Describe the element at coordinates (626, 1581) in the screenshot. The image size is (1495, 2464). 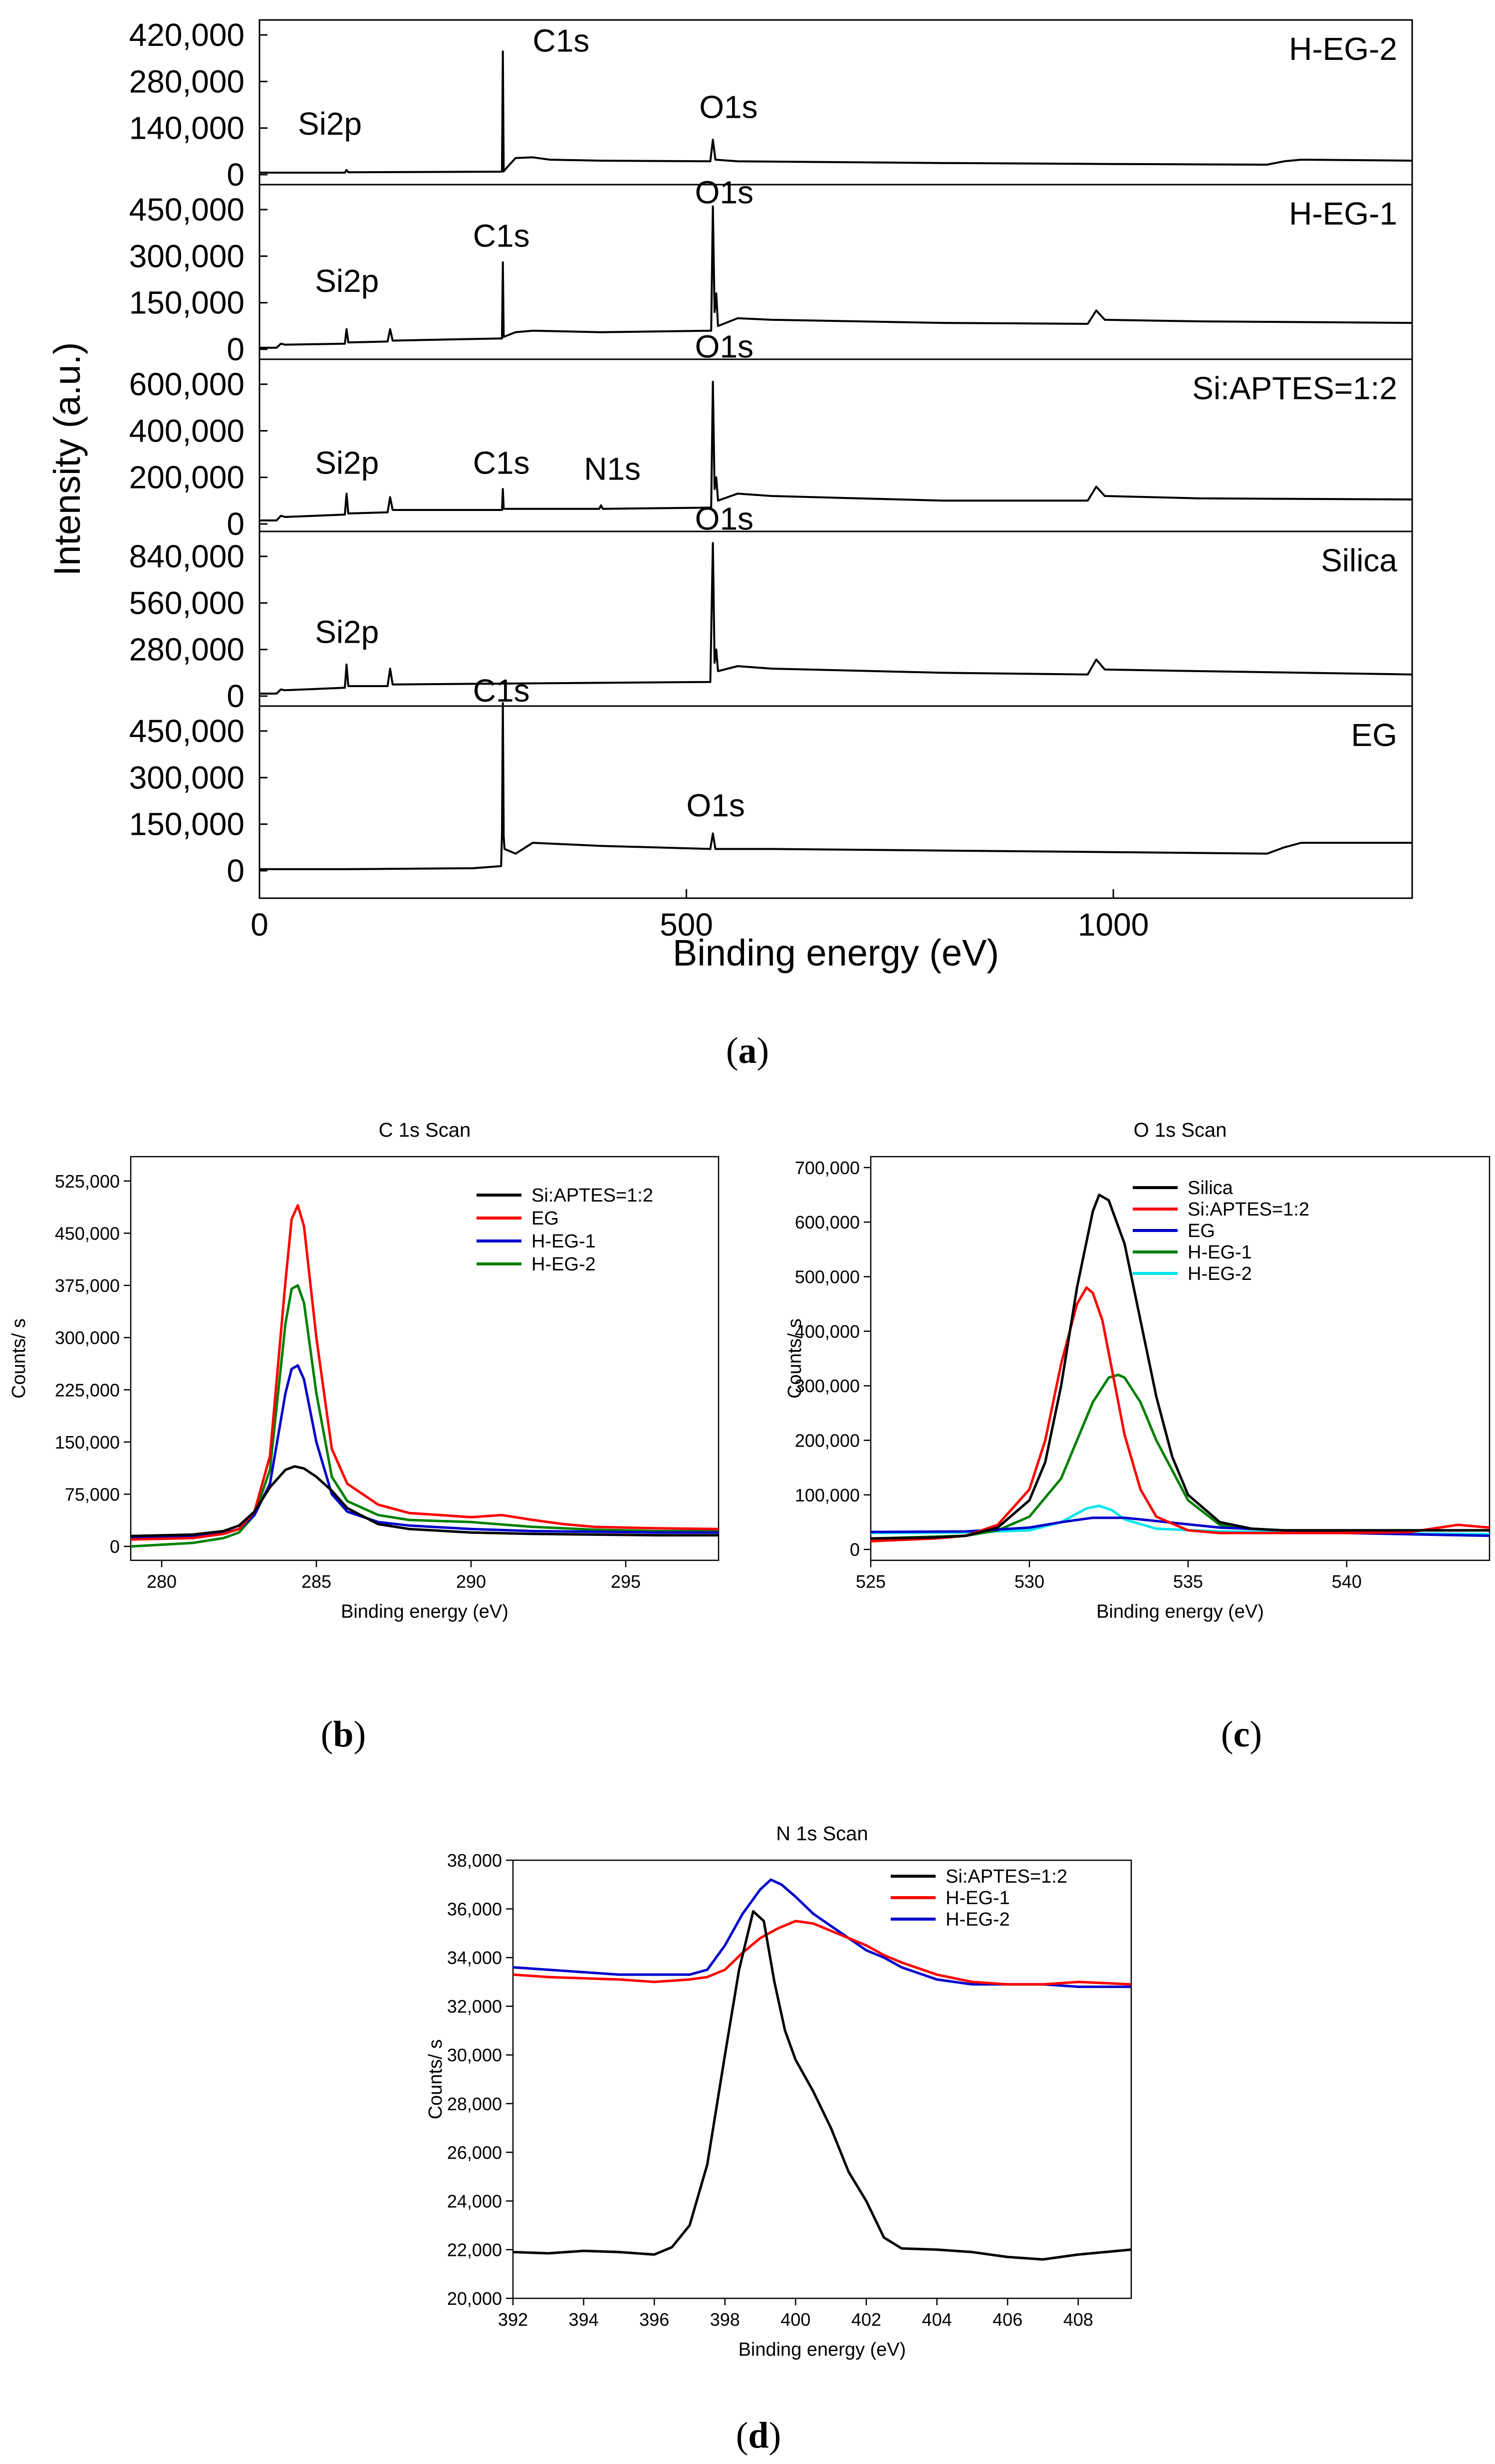
I see `x-tick-label: 295` at that location.